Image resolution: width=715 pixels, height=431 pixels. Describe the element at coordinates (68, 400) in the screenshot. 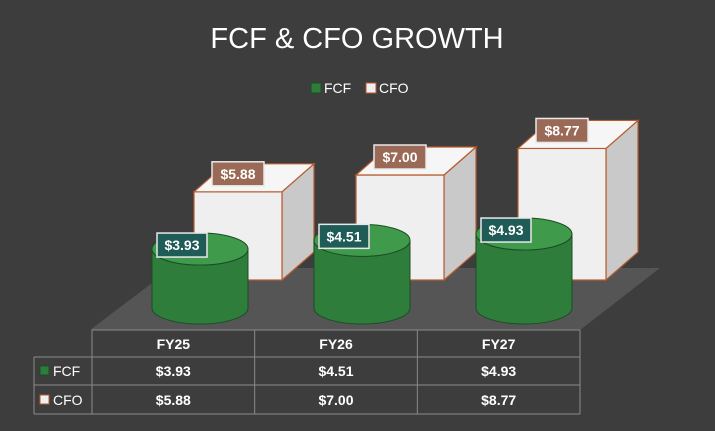

I see `table-cfo-label: CFO` at that location.